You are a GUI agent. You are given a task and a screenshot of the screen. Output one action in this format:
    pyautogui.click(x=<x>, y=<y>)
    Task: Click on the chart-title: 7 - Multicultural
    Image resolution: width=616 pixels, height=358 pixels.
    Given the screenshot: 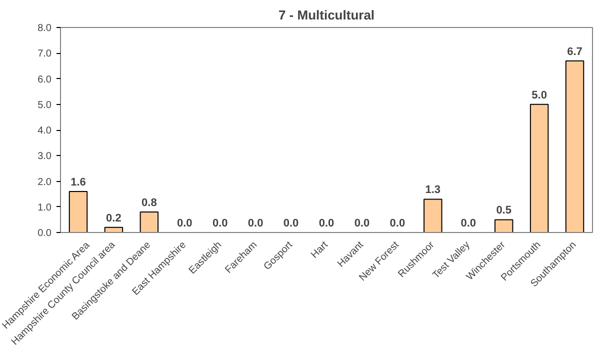 What is the action you would take?
    pyautogui.click(x=326, y=15)
    